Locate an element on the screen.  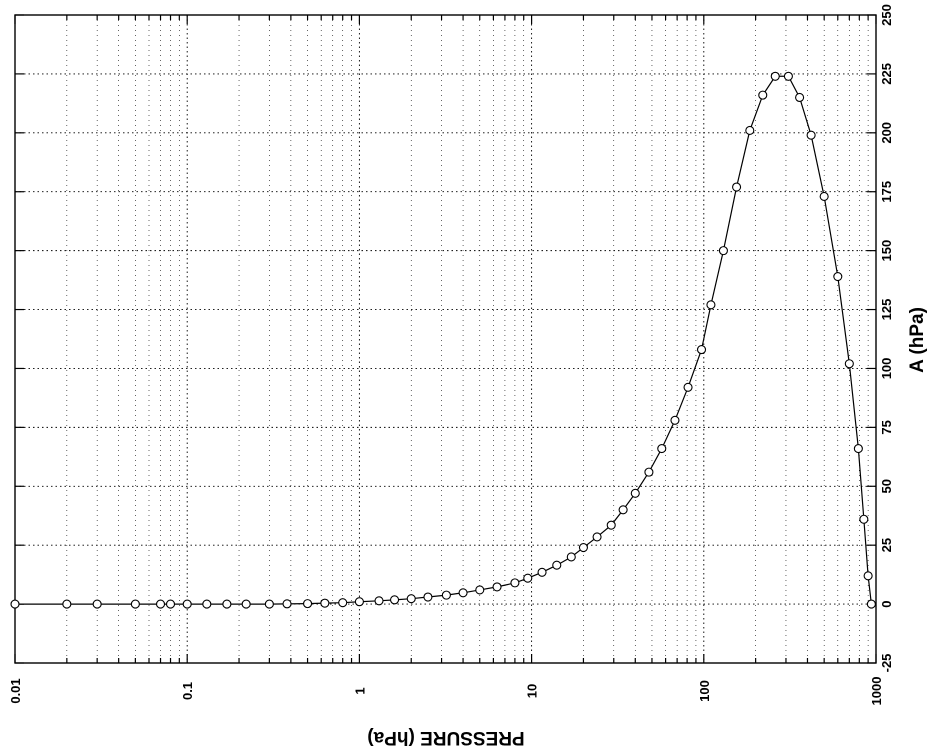
y-tick-label: -25 is located at coordinates (886, 663).